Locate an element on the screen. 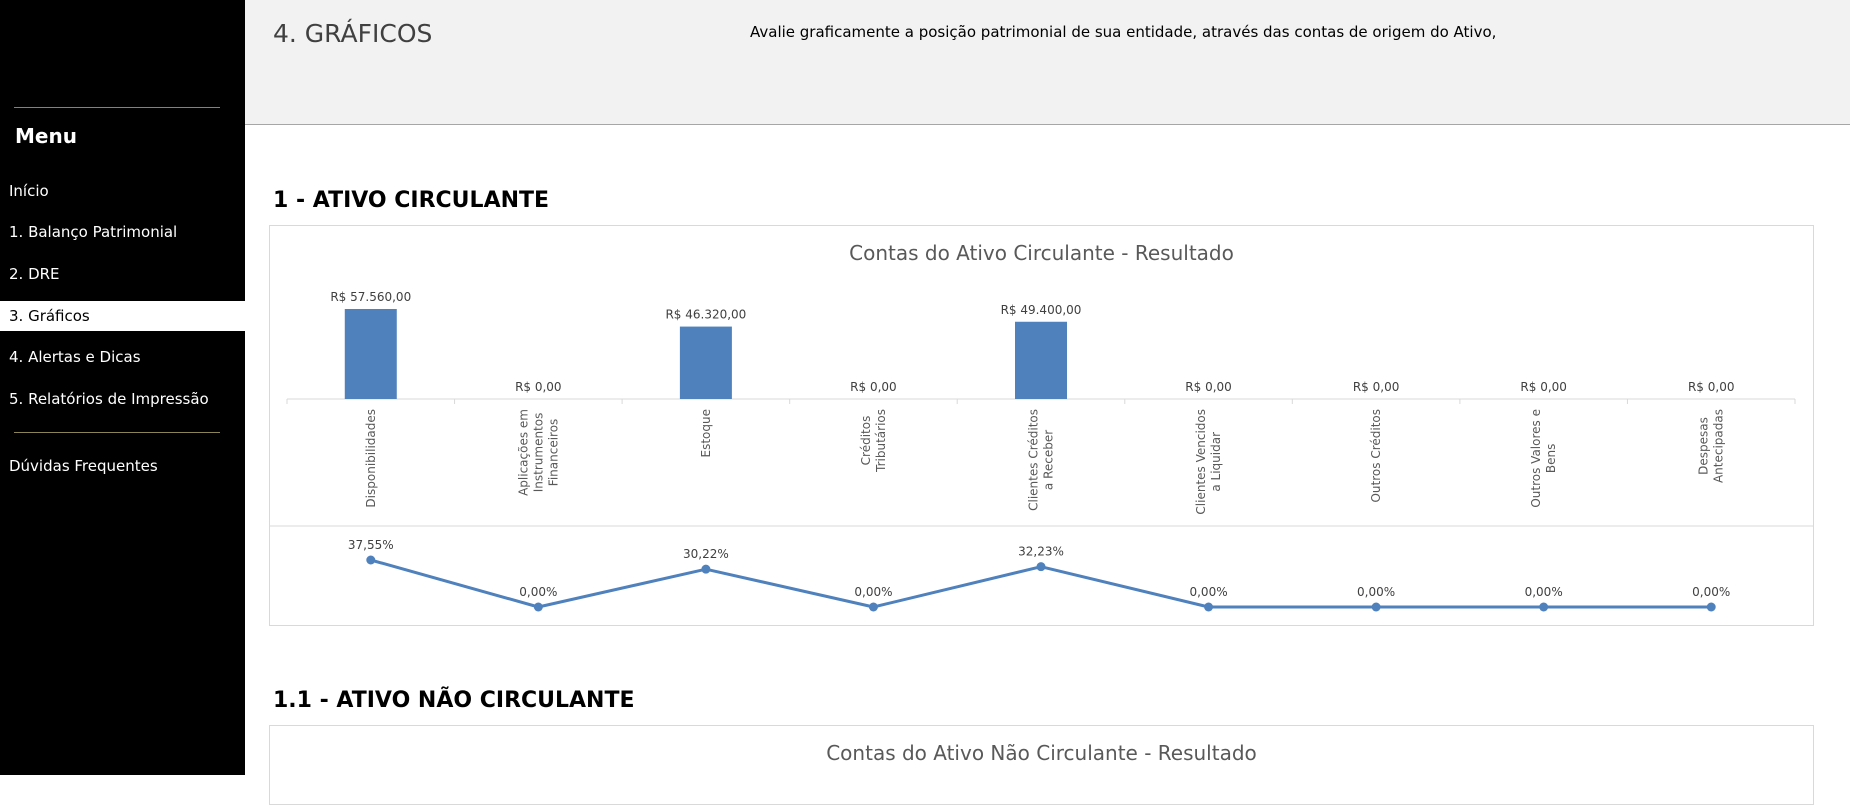  tick-label: Despesas is located at coordinates (1704, 446).